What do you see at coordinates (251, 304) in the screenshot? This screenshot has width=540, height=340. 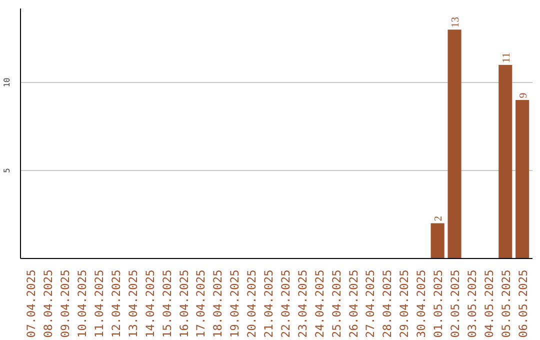 I see `x-tick-label: 20.04.2025` at bounding box center [251, 304].